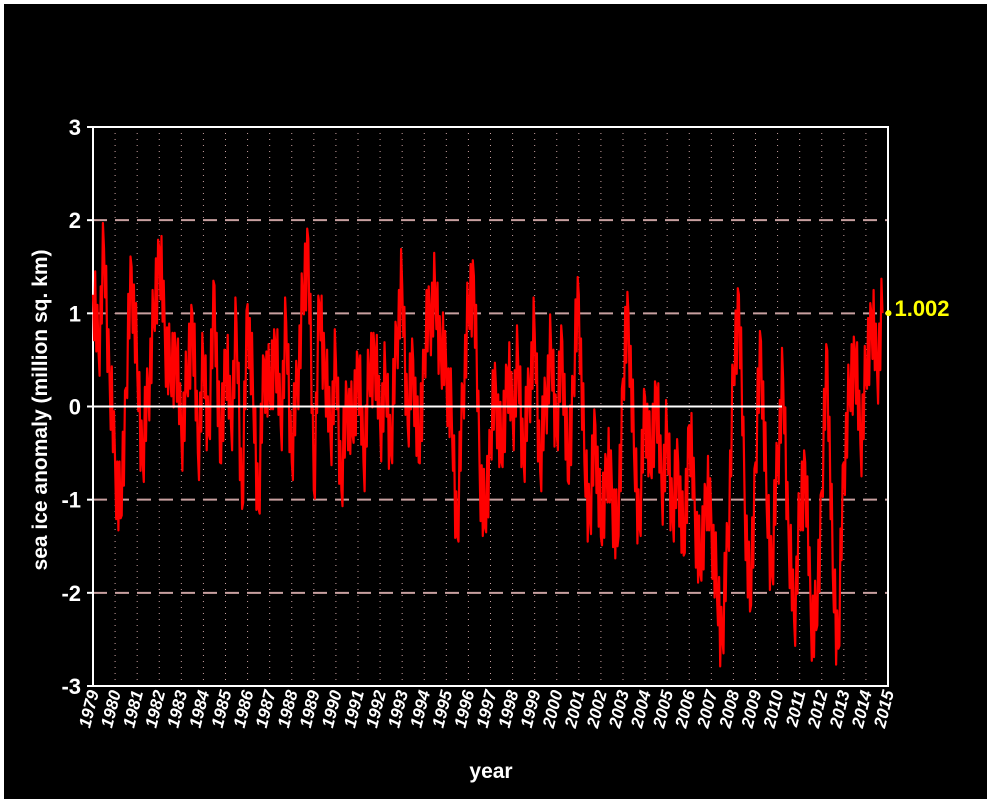 This screenshot has width=987, height=803. What do you see at coordinates (921, 308) in the screenshot?
I see `end-value-label: 1.002` at bounding box center [921, 308].